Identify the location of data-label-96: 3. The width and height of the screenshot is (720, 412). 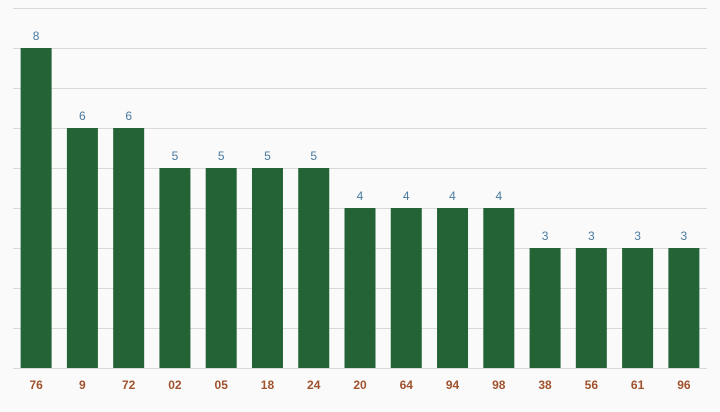
(684, 236).